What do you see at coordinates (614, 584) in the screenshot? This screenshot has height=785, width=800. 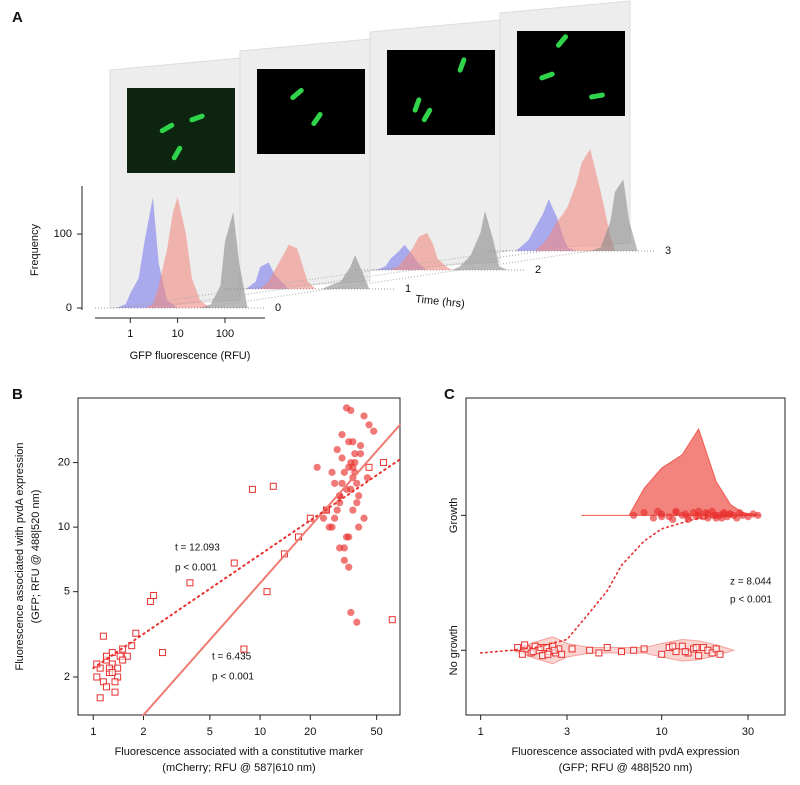 I see `logistic-curve` at bounding box center [614, 584].